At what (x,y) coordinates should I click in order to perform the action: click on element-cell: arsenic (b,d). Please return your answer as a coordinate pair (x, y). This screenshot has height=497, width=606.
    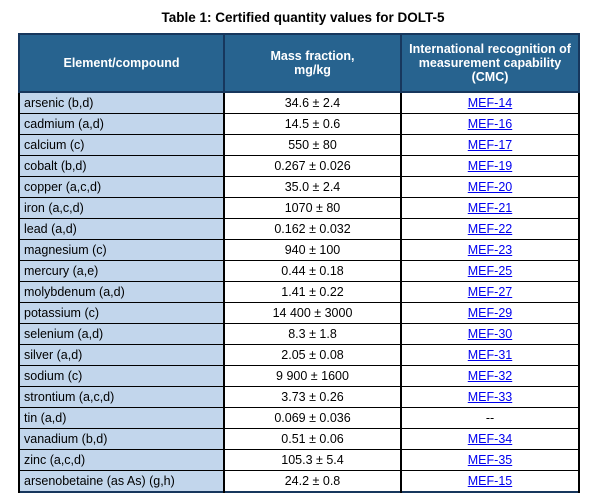
    Looking at the image, I should click on (121, 102).